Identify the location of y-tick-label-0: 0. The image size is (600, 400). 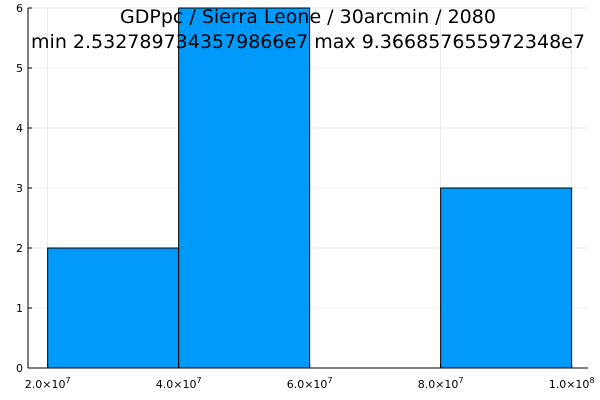
(19, 368).